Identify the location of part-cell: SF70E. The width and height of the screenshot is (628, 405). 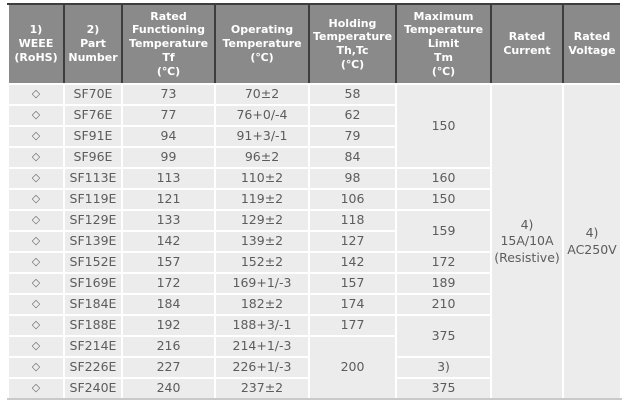
(93, 94).